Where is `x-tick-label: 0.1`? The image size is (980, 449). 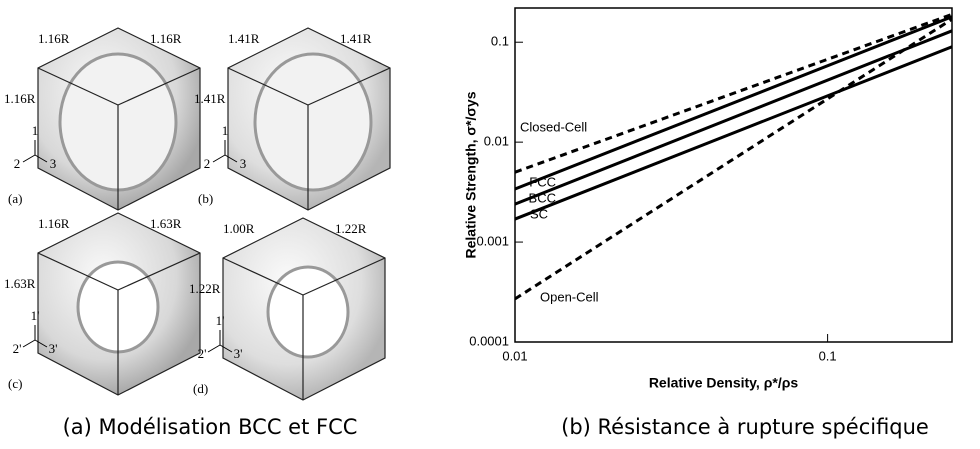
x-tick-label: 0.1 is located at coordinates (828, 355).